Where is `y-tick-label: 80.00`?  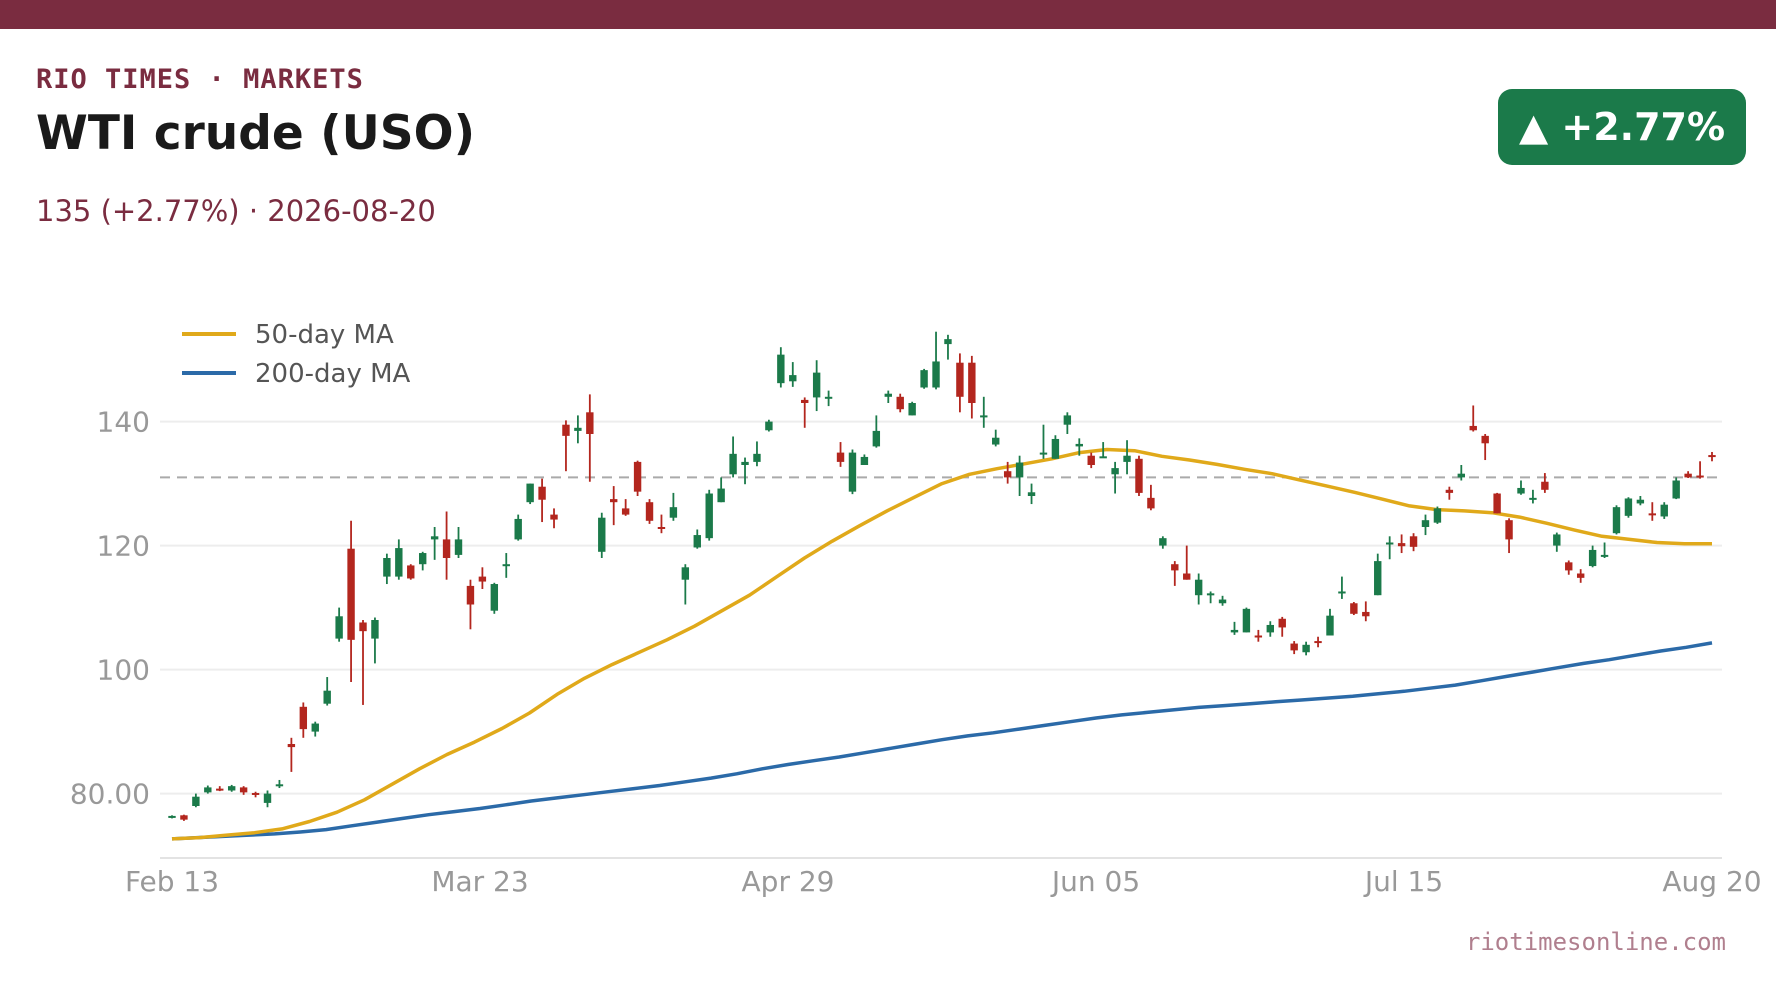 y-tick-label: 80.00 is located at coordinates (110, 794).